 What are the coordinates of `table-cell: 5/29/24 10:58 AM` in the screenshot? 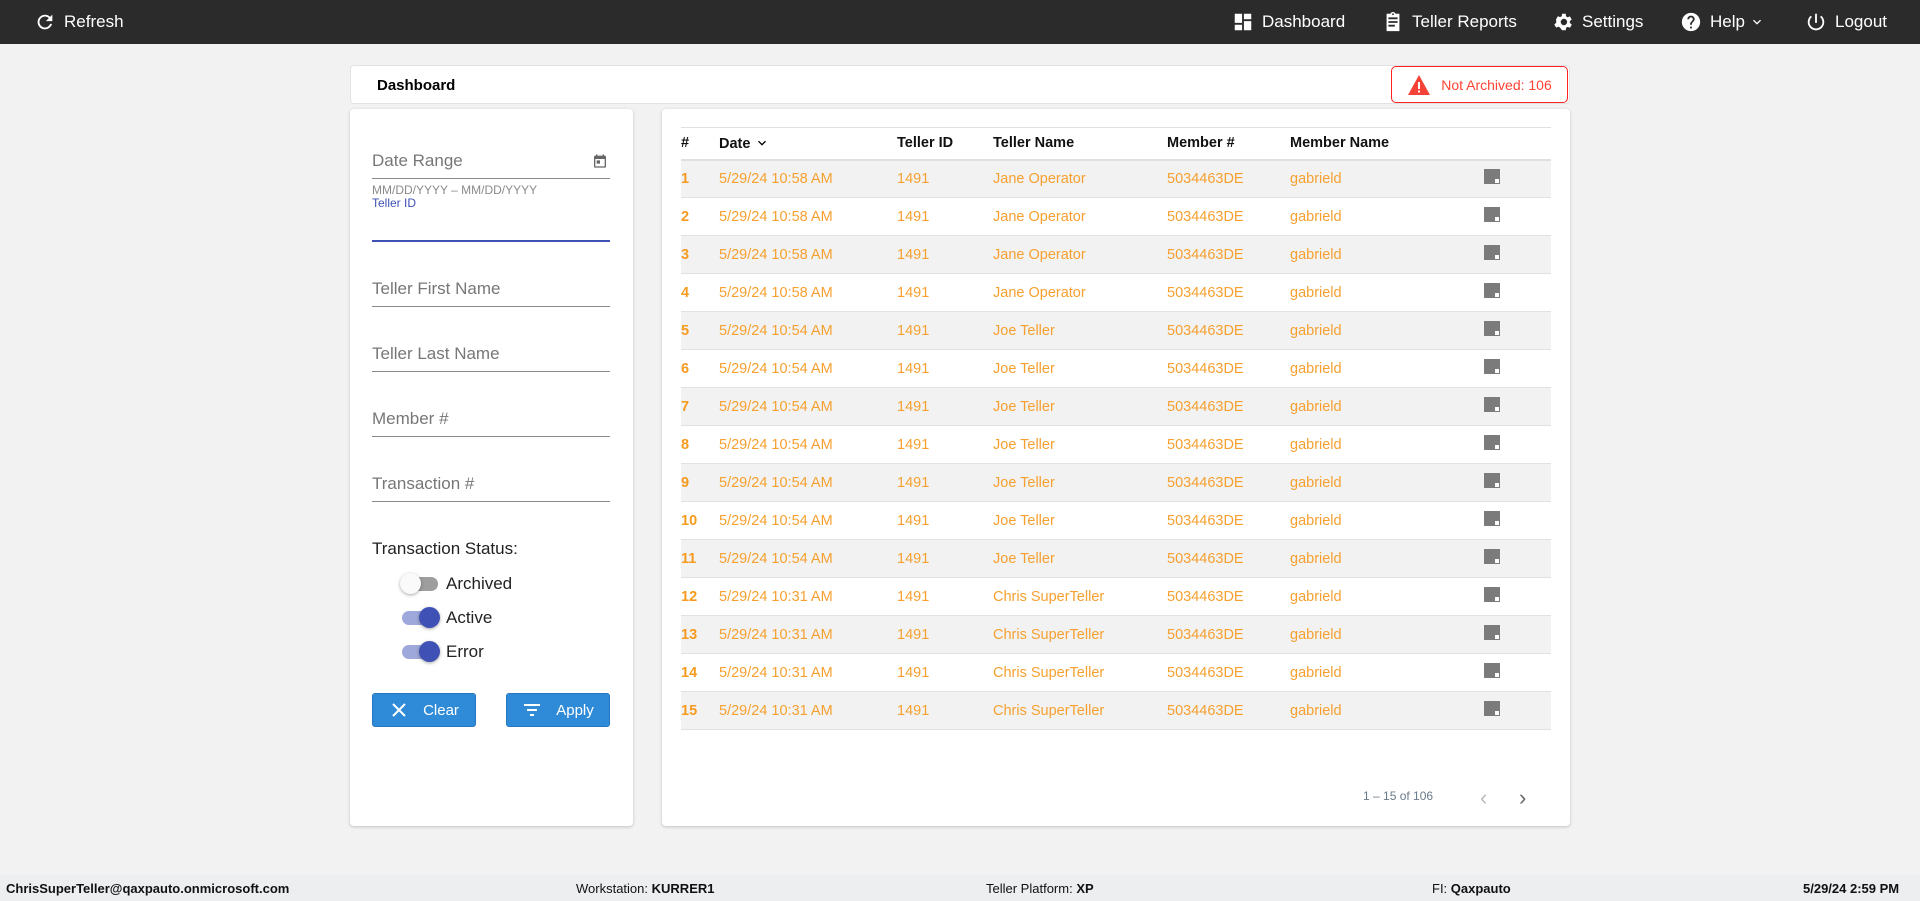 It's located at (808, 178).